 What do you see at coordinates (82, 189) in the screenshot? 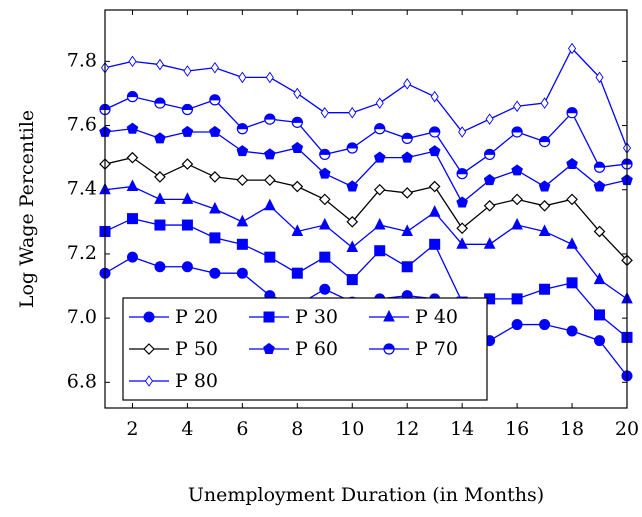
I see `y-tick-label: 7.4` at bounding box center [82, 189].